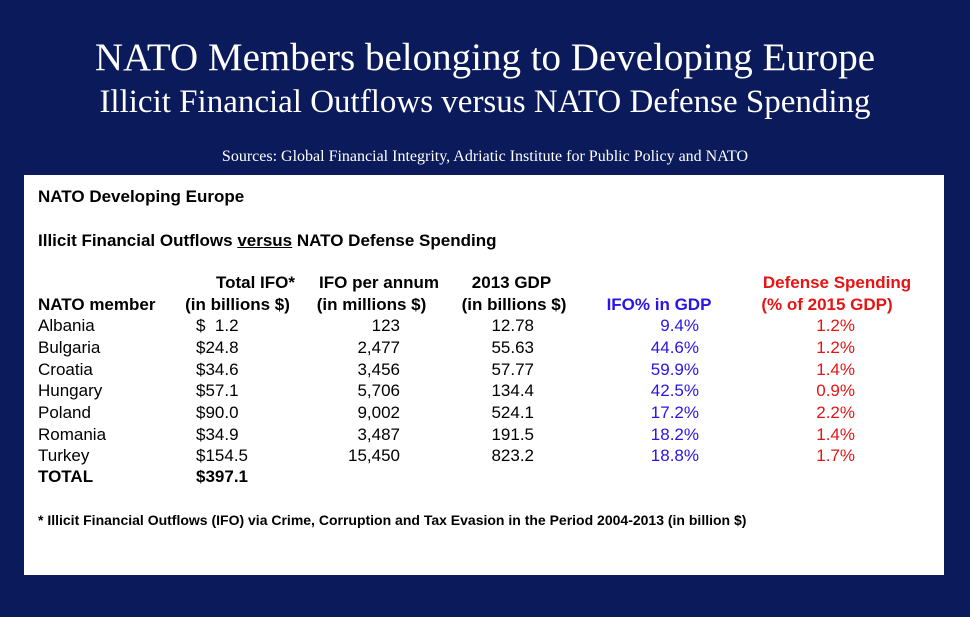 The image size is (970, 617). Describe the element at coordinates (64, 455) in the screenshot. I see `cell-member: Turkey` at that location.